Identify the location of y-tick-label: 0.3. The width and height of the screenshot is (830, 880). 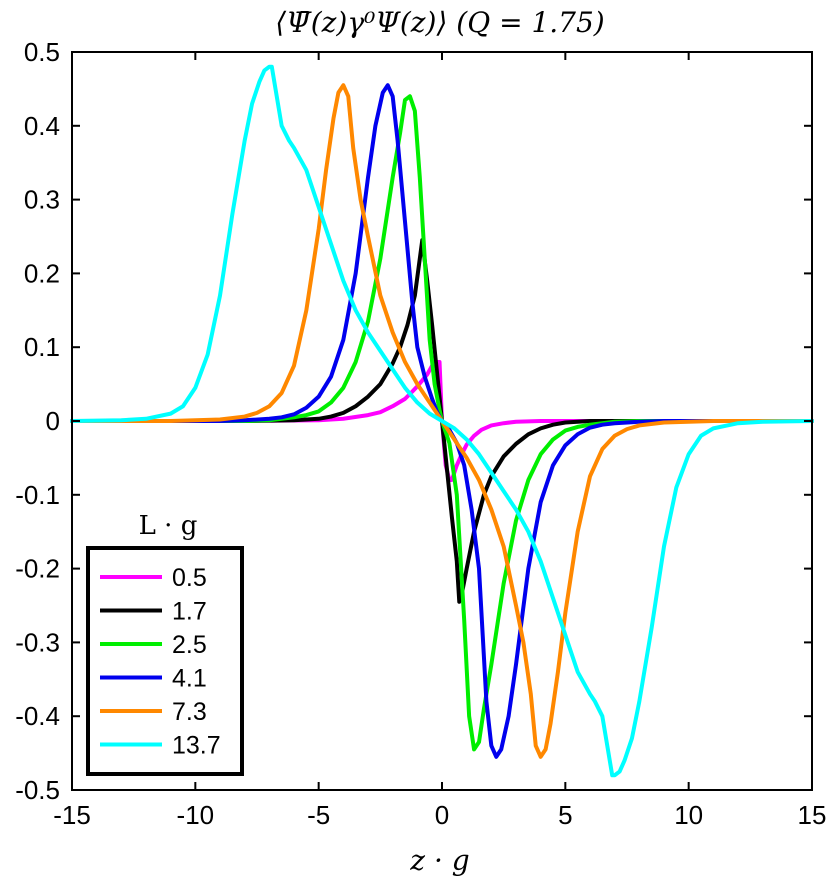
(42, 200).